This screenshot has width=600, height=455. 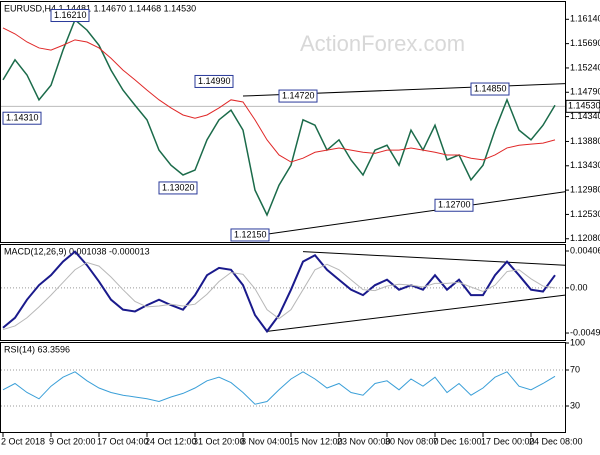 What do you see at coordinates (265, 441) in the screenshot?
I see `x-tick-label: 8 Nov 04:00` at bounding box center [265, 441].